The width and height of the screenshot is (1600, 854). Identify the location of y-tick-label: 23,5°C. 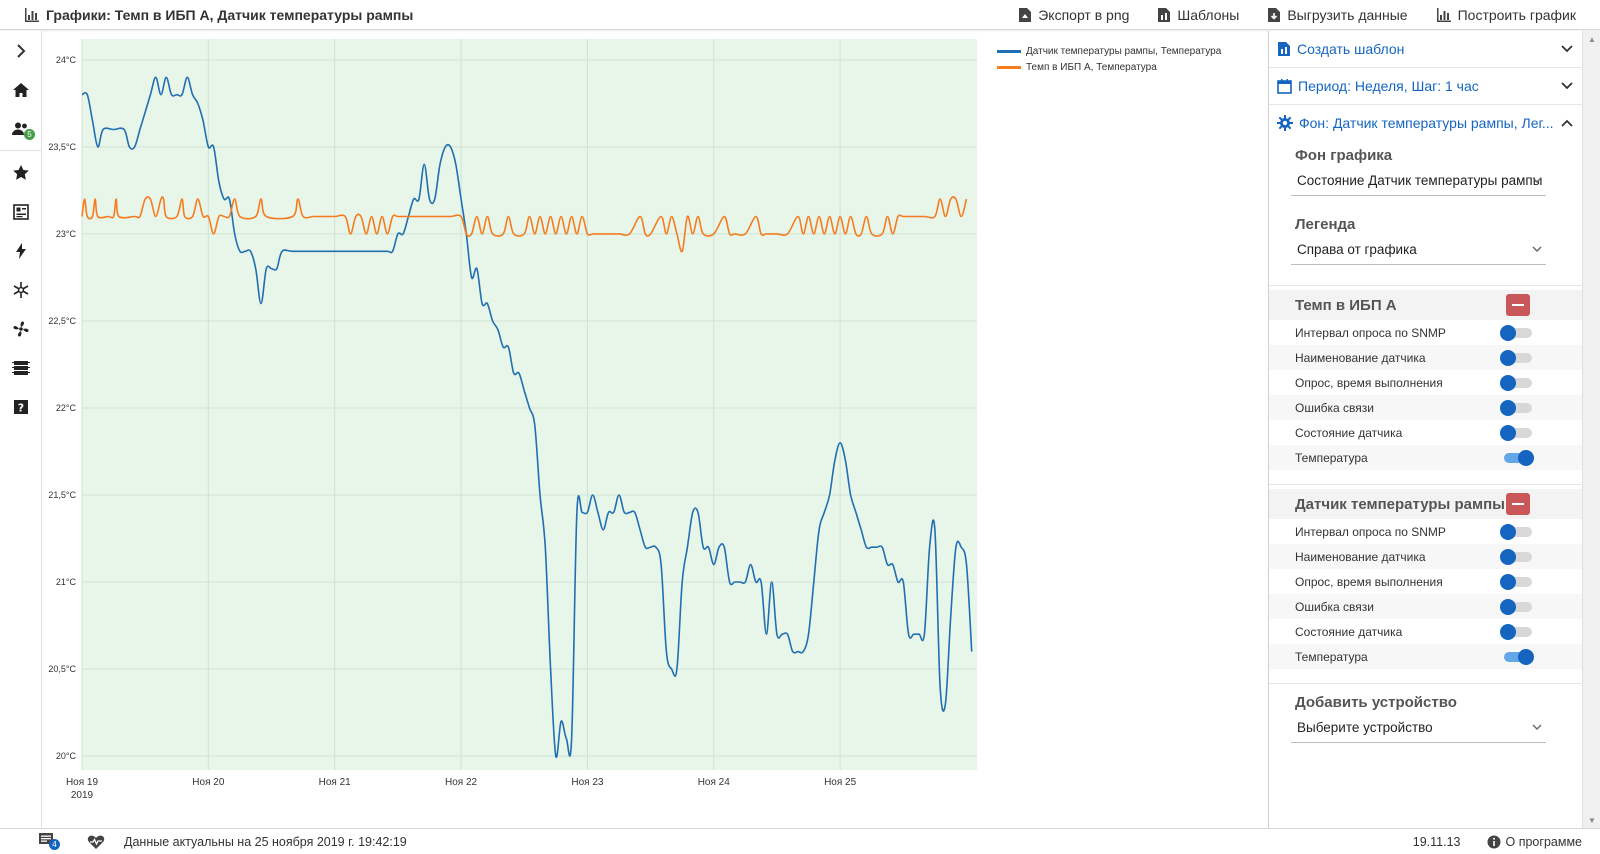
(62, 147).